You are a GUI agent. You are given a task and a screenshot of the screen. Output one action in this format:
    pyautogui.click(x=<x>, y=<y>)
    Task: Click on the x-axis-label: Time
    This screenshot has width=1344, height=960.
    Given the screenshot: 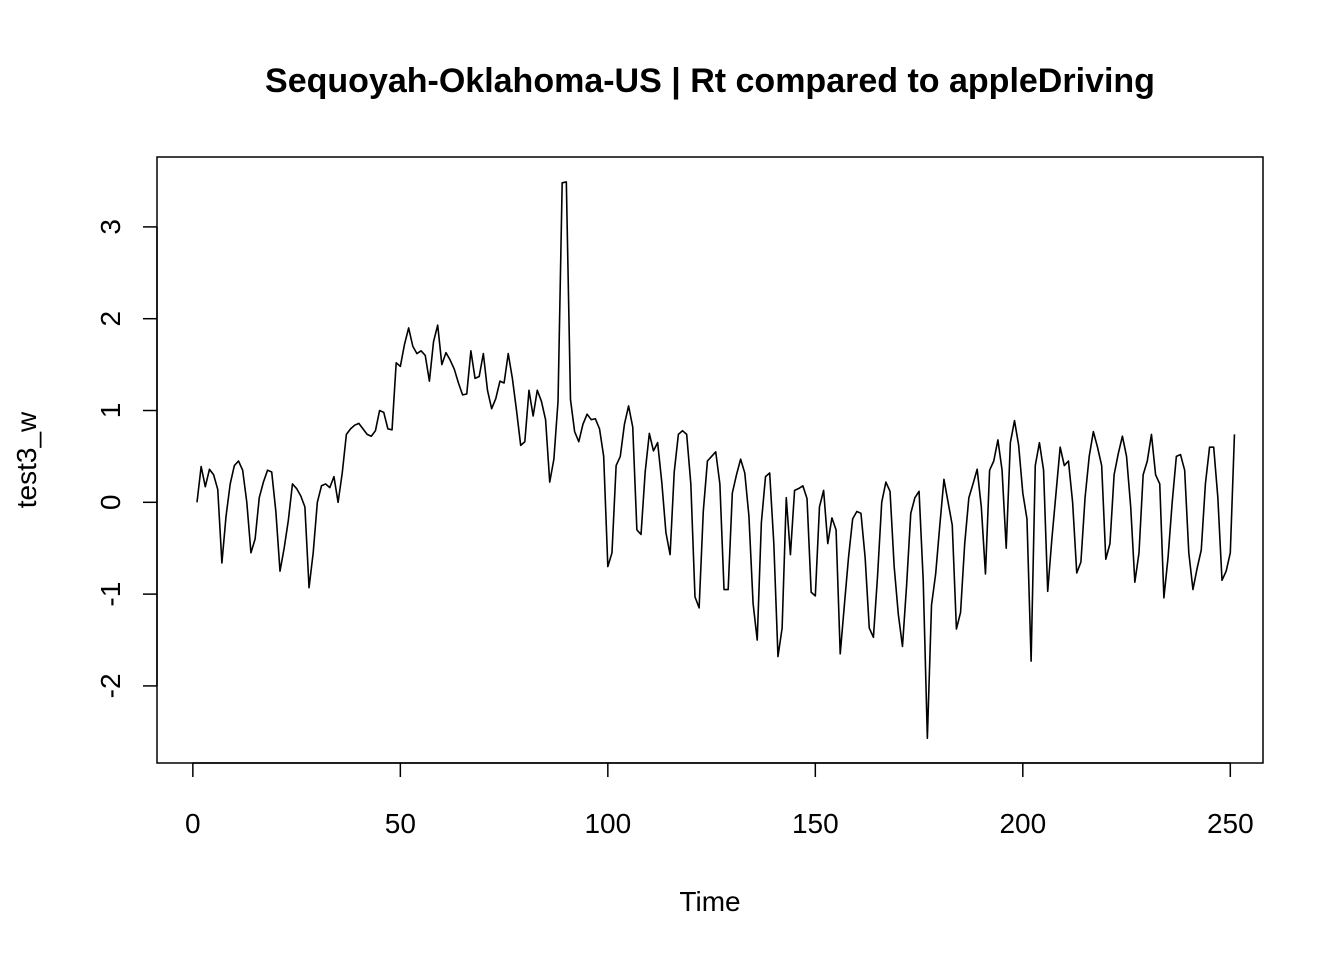 What is the action you would take?
    pyautogui.click(x=709, y=901)
    